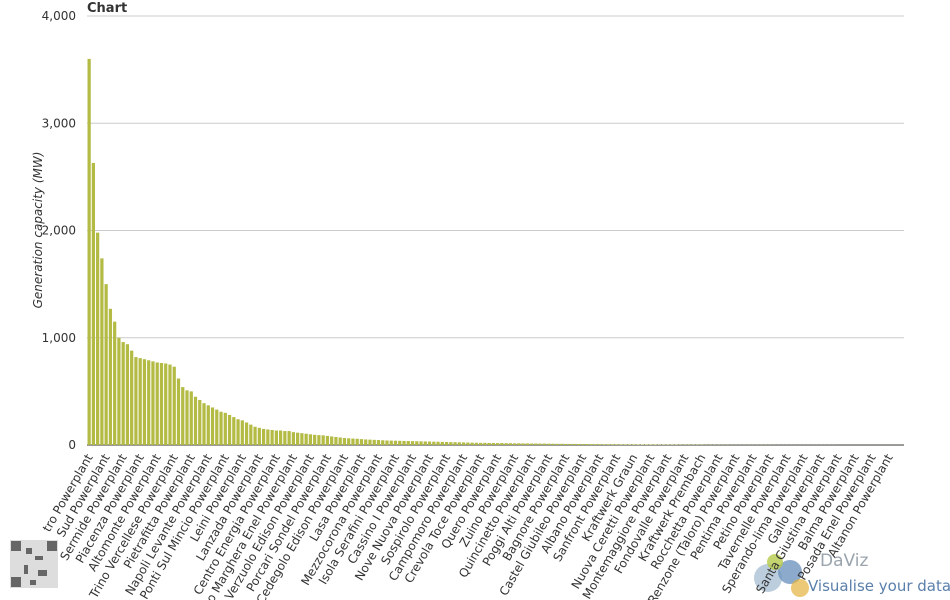 The width and height of the screenshot is (950, 600). Describe the element at coordinates (844, 561) in the screenshot. I see `logo-name: DaViz` at that location.